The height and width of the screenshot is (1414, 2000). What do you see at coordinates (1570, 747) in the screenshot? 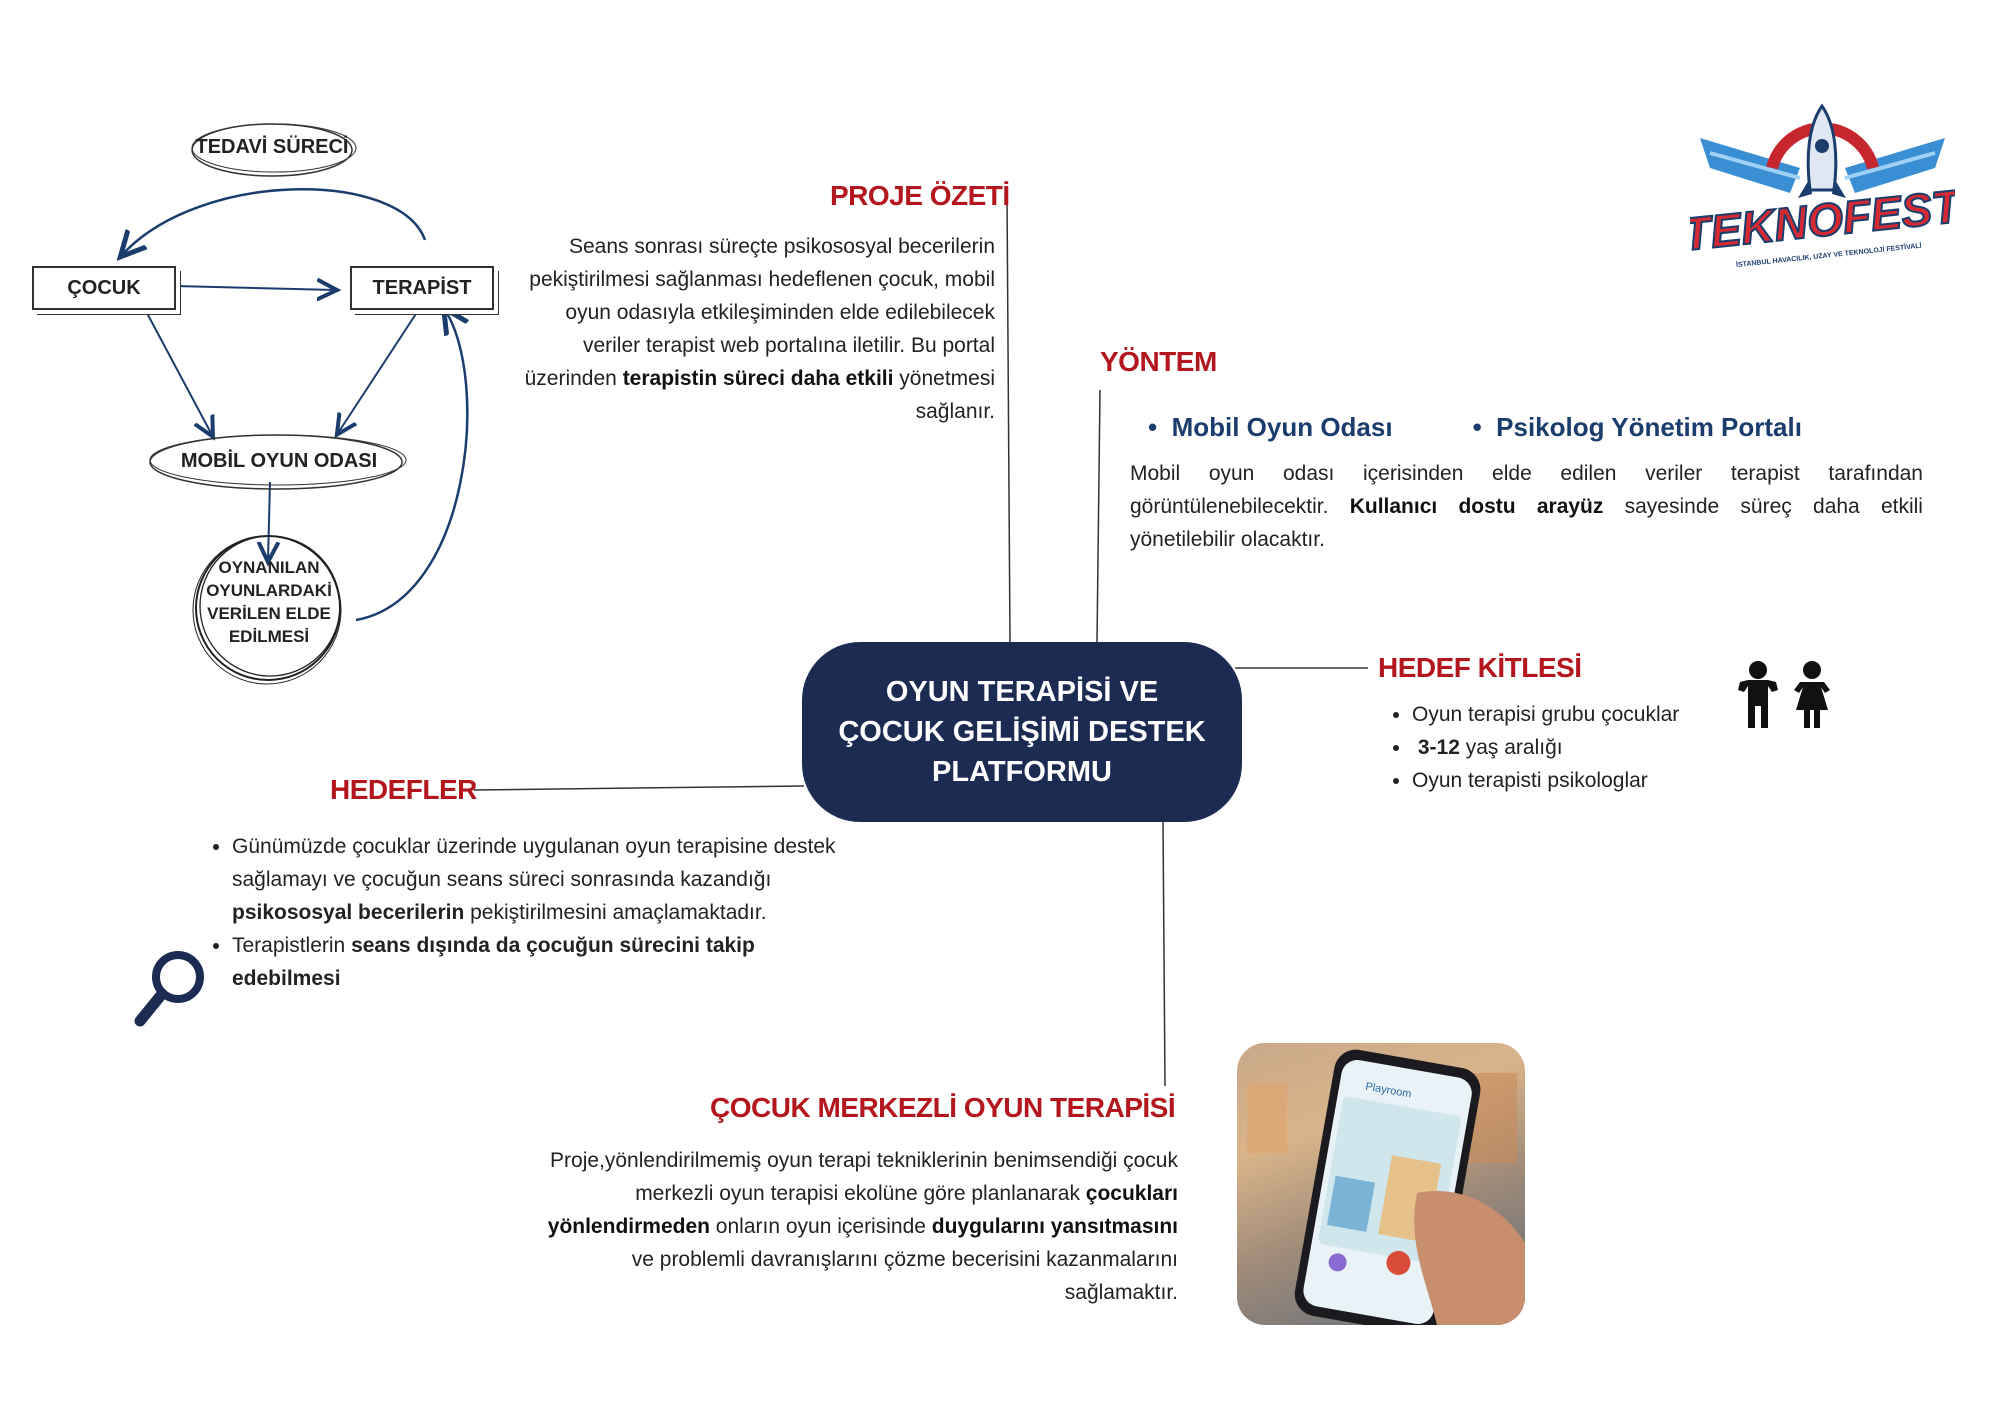
I see `hedef-kitlesi-item-2: 3-12 yaş aralığı` at bounding box center [1570, 747].